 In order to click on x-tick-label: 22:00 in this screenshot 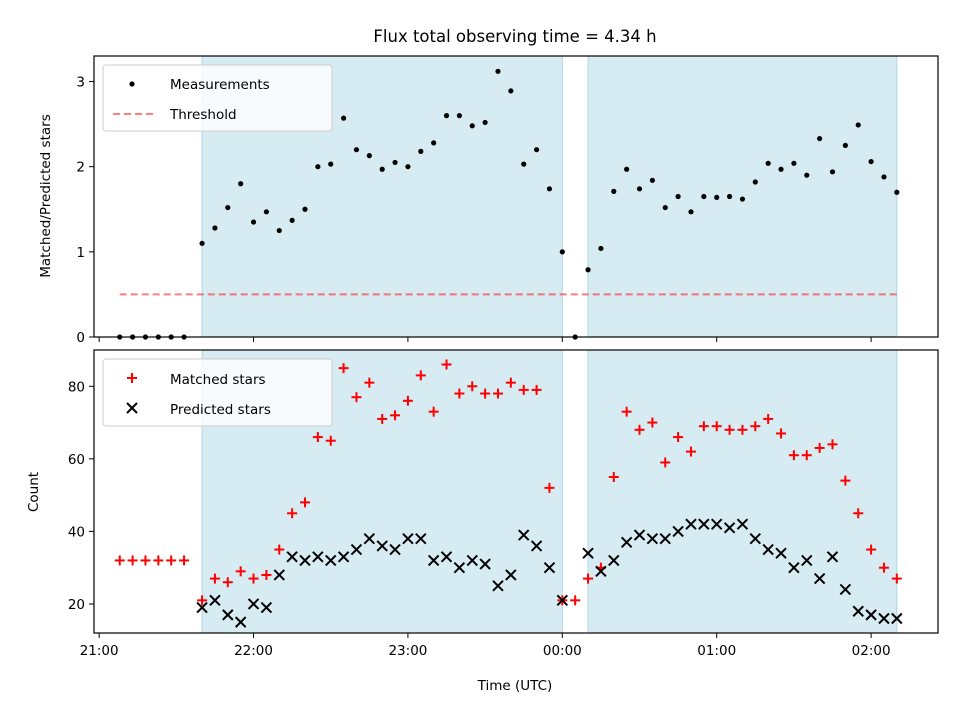, I will do `click(253, 651)`.